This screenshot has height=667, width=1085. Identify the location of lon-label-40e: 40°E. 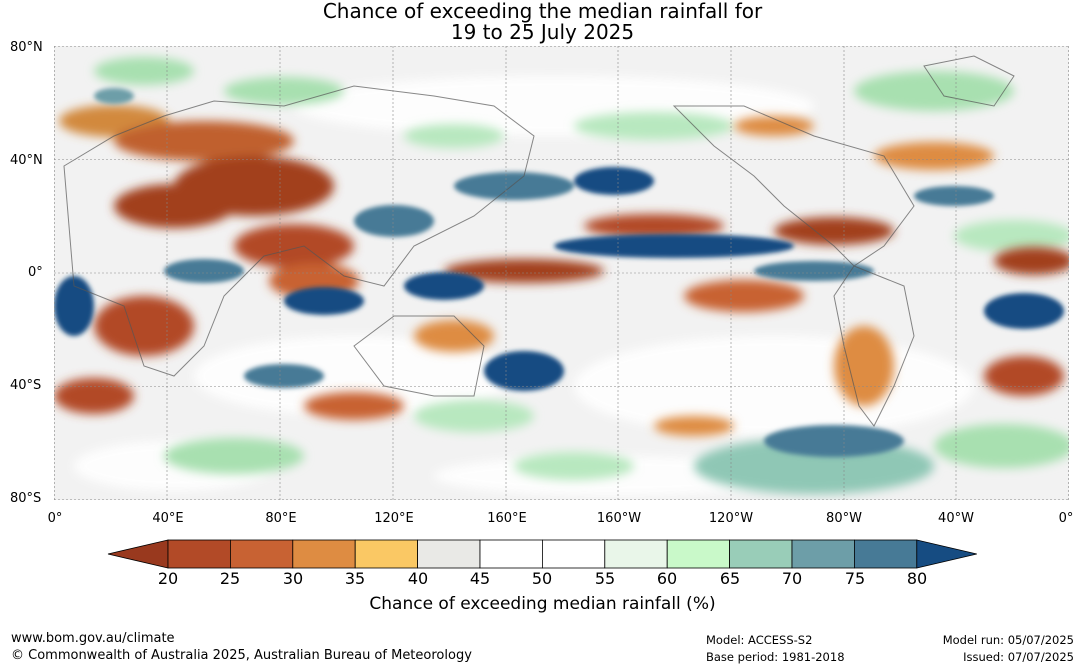
(168, 518).